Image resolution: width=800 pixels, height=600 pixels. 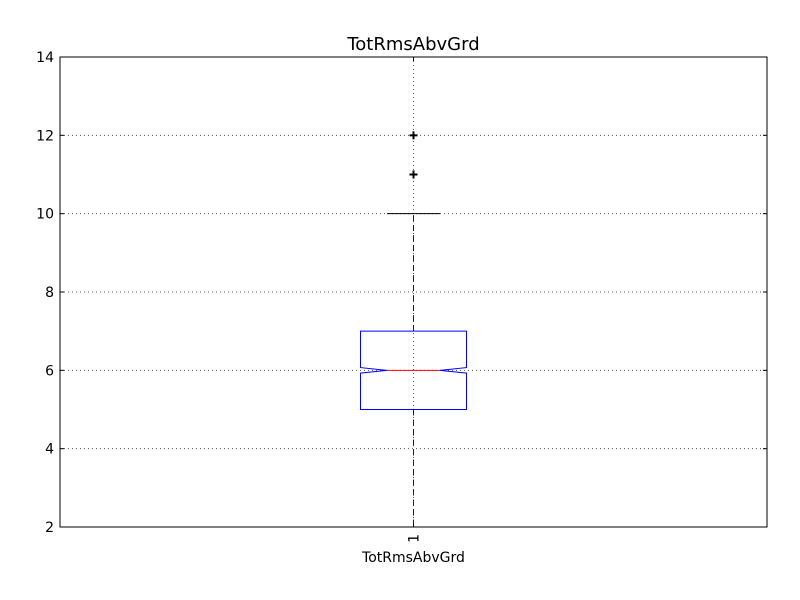 I want to click on y-tick-label: 2, so click(x=49, y=528).